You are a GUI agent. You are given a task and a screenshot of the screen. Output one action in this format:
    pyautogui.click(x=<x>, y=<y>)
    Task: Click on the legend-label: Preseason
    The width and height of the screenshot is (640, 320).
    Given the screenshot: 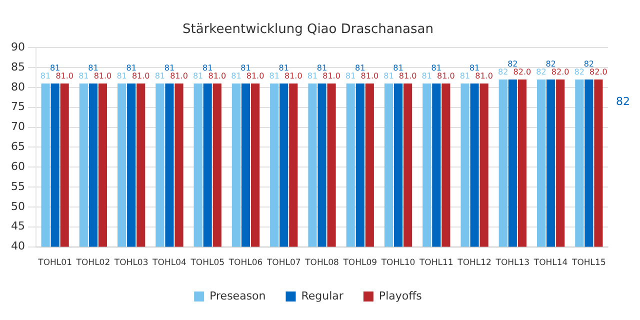 What is the action you would take?
    pyautogui.click(x=238, y=295)
    